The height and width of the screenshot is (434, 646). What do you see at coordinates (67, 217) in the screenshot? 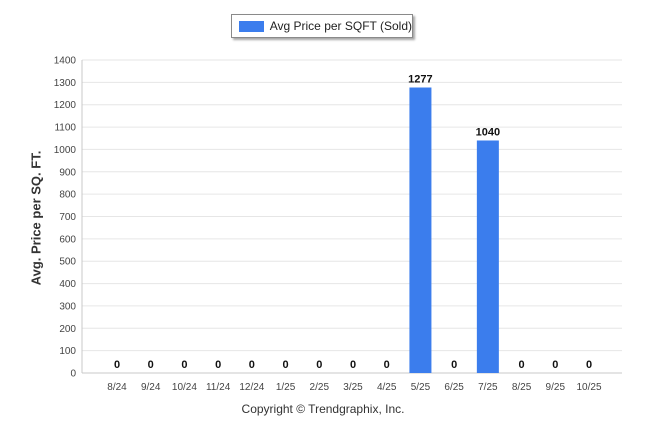
I see `y-tick-label: 700` at bounding box center [67, 217].